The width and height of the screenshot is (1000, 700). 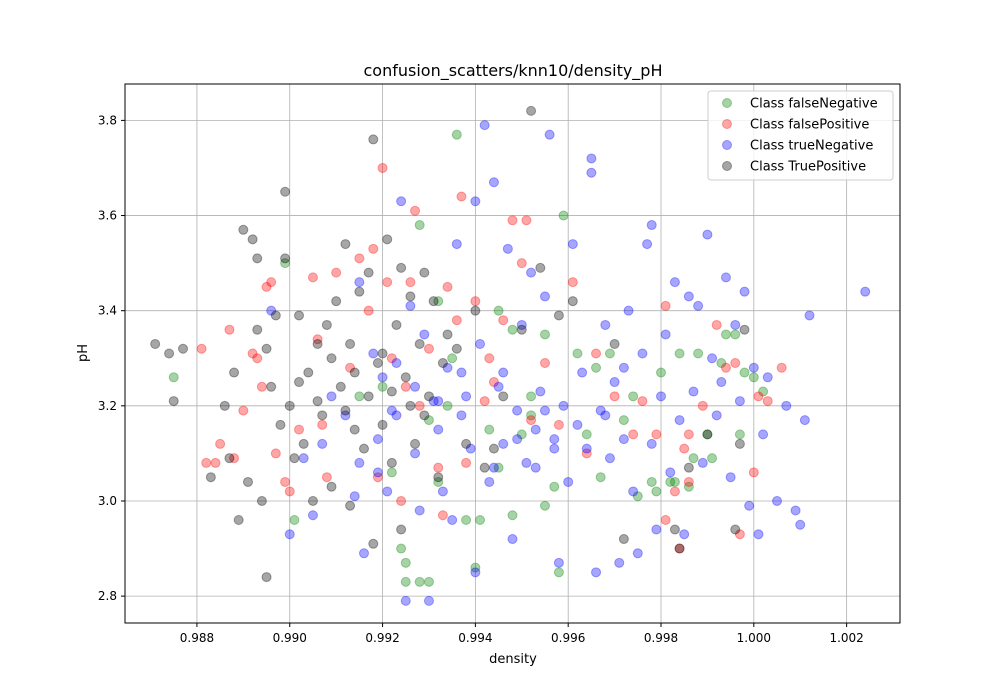 What do you see at coordinates (846, 638) in the screenshot?
I see `x-tick-label: 1.002` at bounding box center [846, 638].